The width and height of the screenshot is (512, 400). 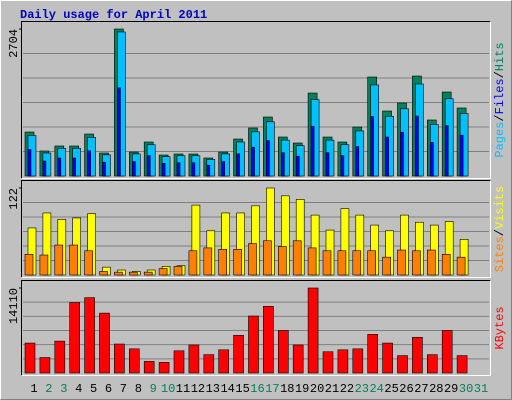 I want to click on x-tick-label: 10, so click(x=168, y=389).